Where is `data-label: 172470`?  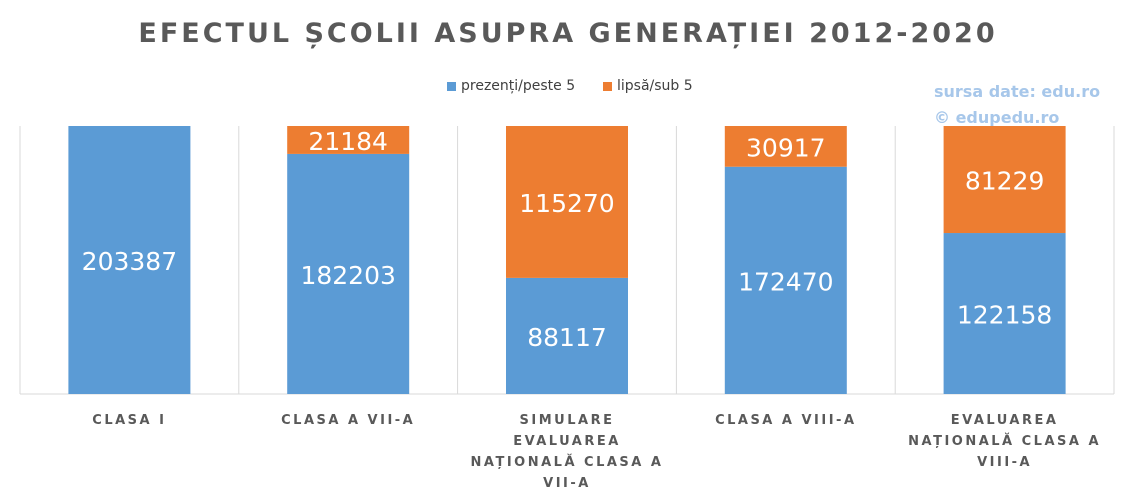
data-label: 172470 is located at coordinates (785, 281).